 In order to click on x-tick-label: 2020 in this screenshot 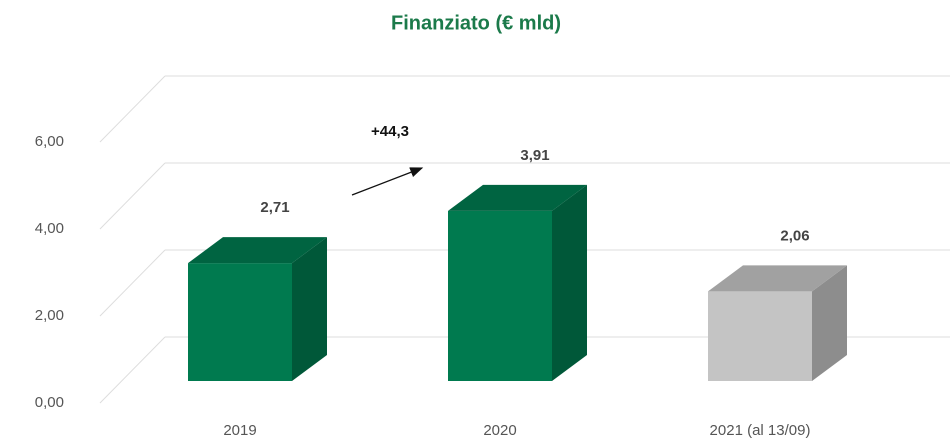, I will do `click(499, 430)`.